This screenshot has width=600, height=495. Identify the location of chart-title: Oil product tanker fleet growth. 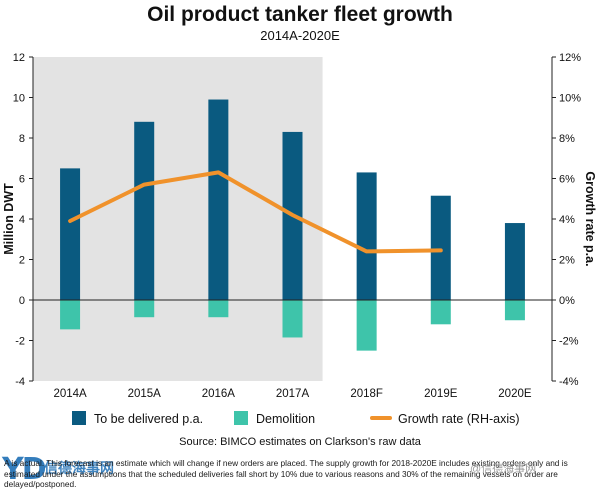
(300, 14).